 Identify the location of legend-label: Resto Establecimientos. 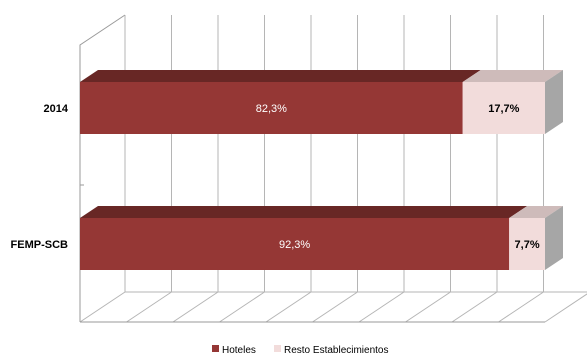
(336, 350).